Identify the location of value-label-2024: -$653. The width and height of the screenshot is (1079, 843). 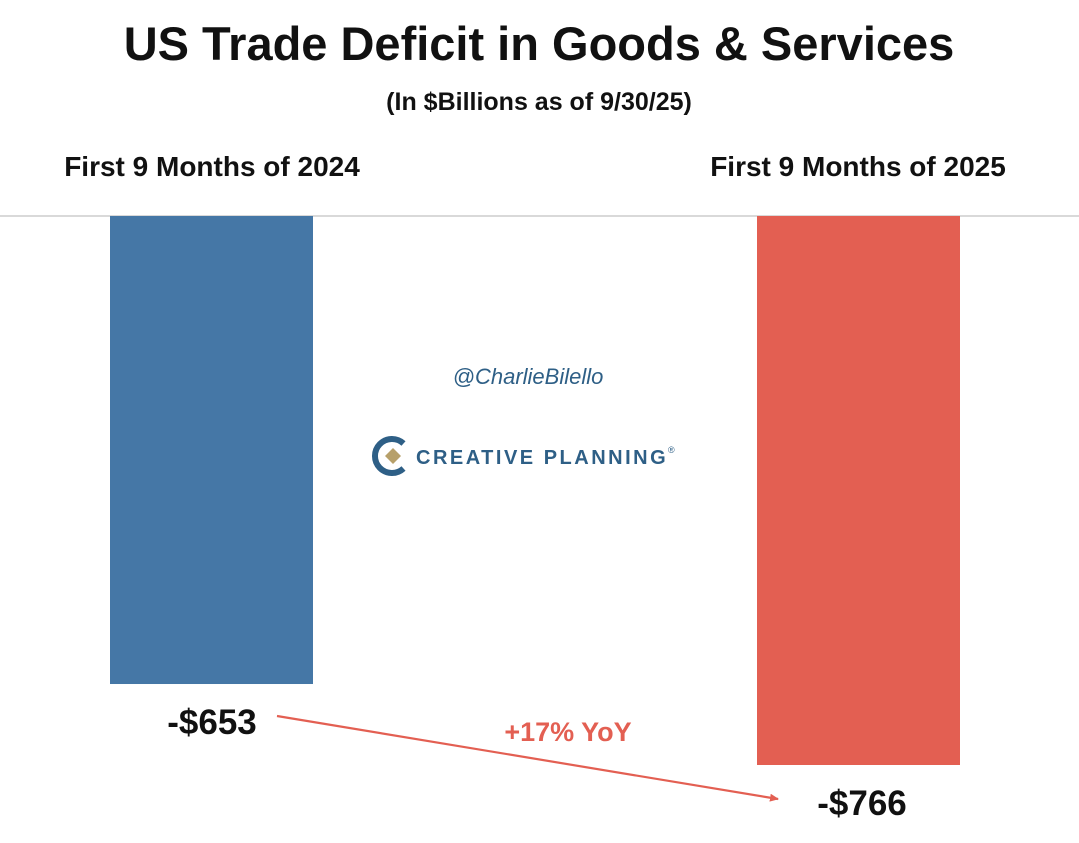
(212, 722).